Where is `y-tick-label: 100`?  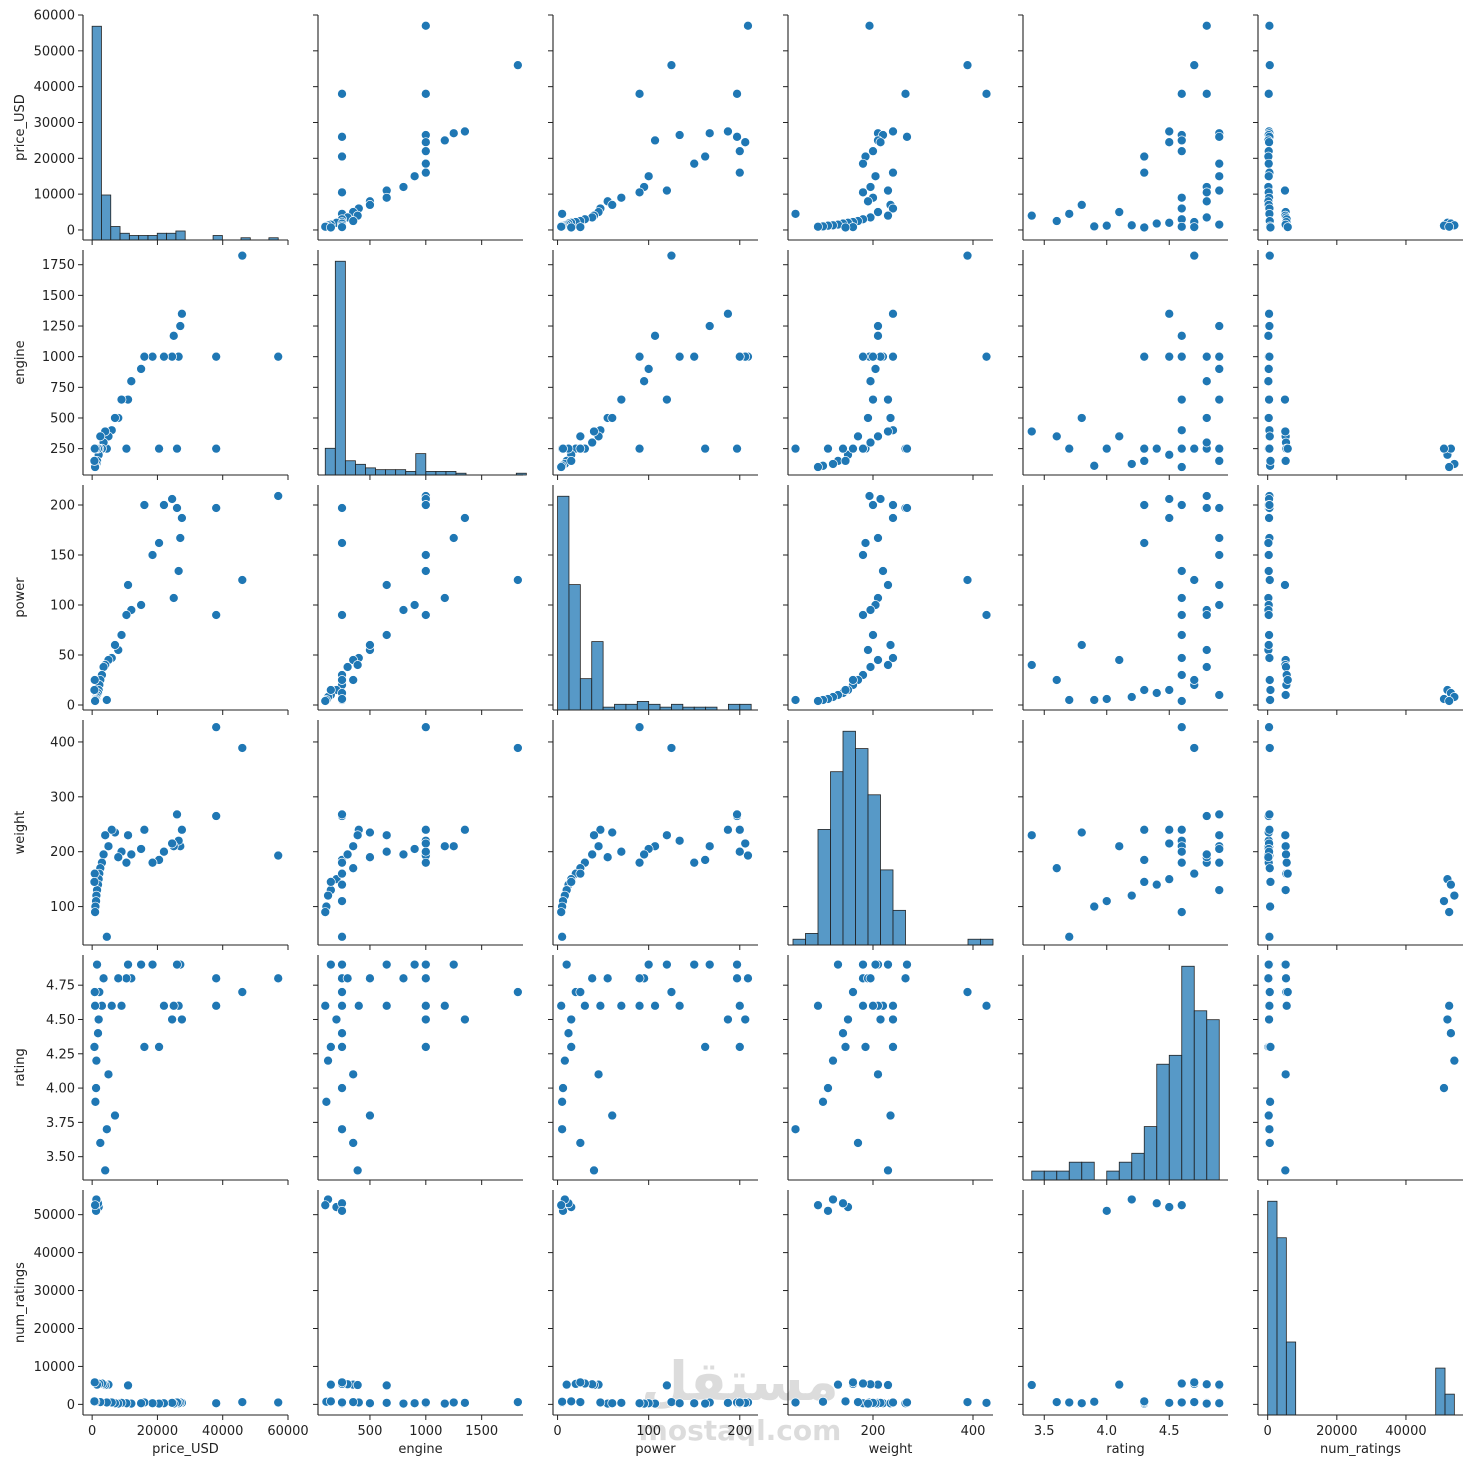
y-tick-label: 100 is located at coordinates (62, 907).